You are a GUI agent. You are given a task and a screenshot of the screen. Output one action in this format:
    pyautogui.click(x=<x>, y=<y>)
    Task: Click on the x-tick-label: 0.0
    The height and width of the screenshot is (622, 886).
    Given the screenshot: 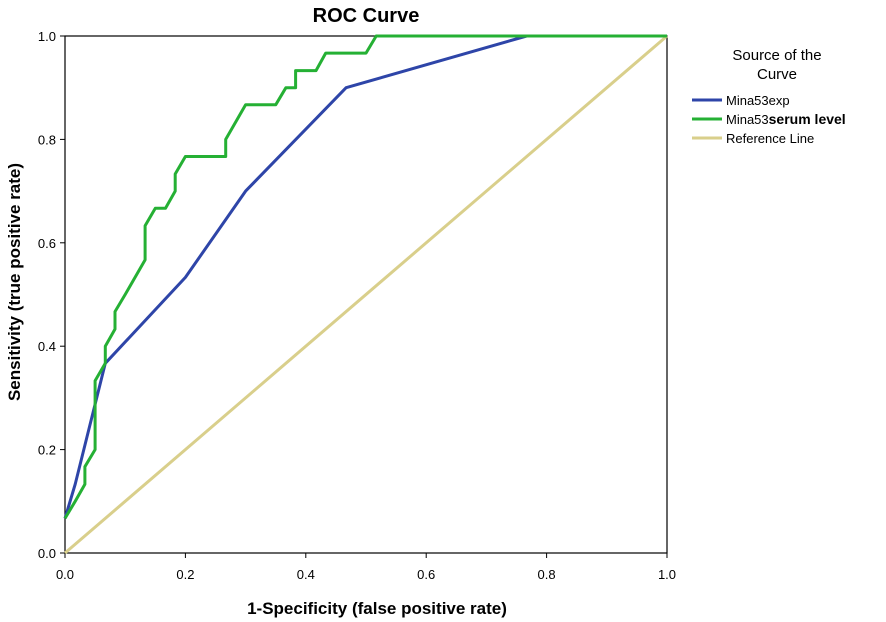 What is the action you would take?
    pyautogui.click(x=65, y=574)
    